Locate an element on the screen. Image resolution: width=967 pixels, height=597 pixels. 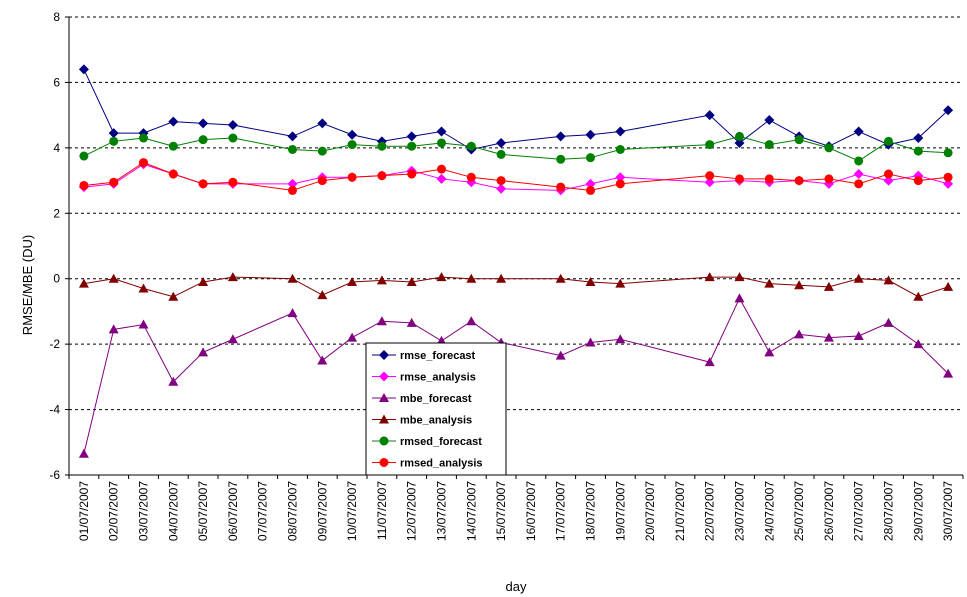
legend-label: rmse_analysis is located at coordinates (438, 378).